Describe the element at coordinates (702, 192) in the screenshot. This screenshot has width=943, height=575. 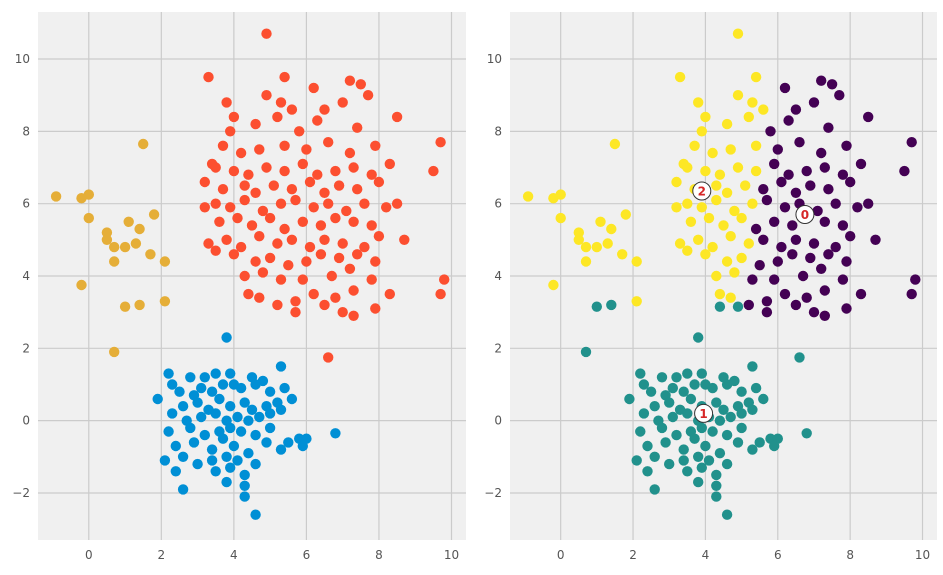
I see `centroid-label: 2` at that location.